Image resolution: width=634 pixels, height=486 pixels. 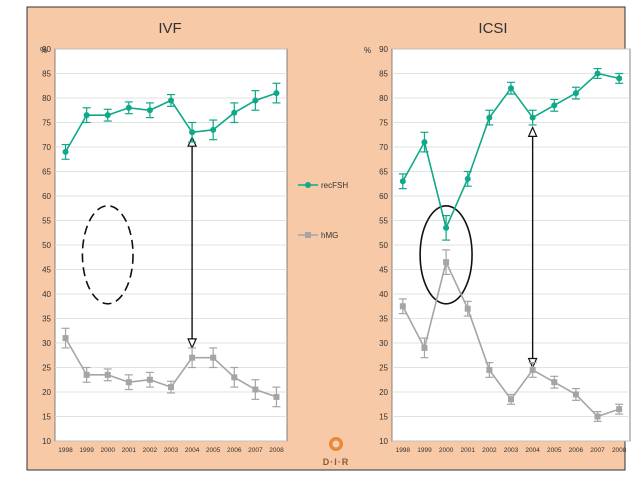 I want to click on logo-emblem-inner, so click(x=336, y=444).